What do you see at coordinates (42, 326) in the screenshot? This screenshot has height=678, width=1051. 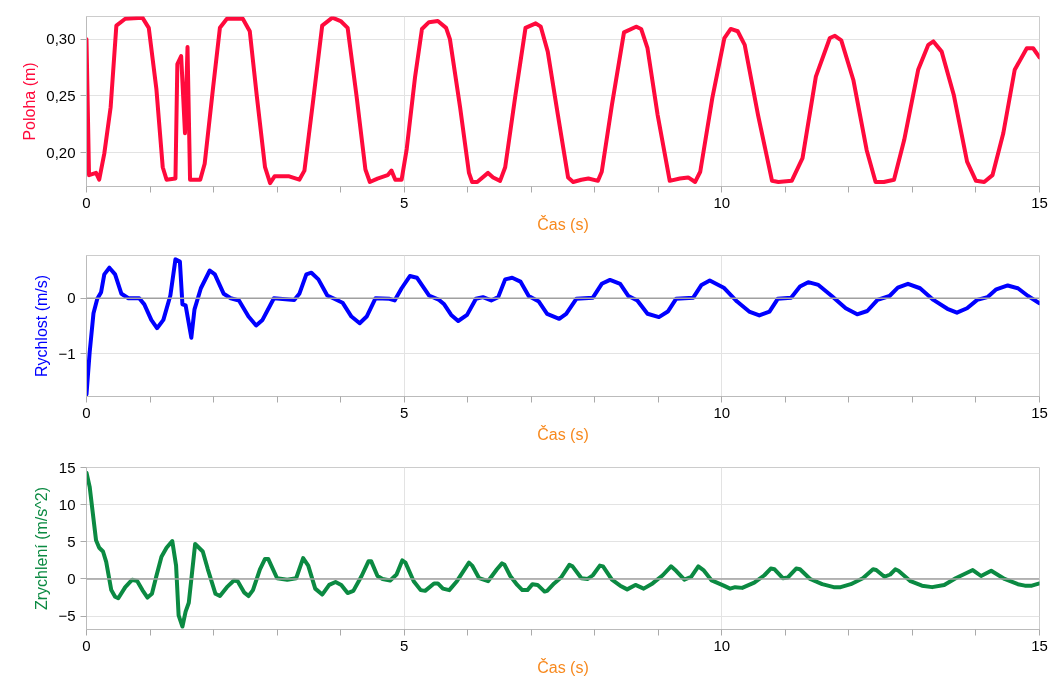 I see `y-axis-title: Rychlost (m/s)` at bounding box center [42, 326].